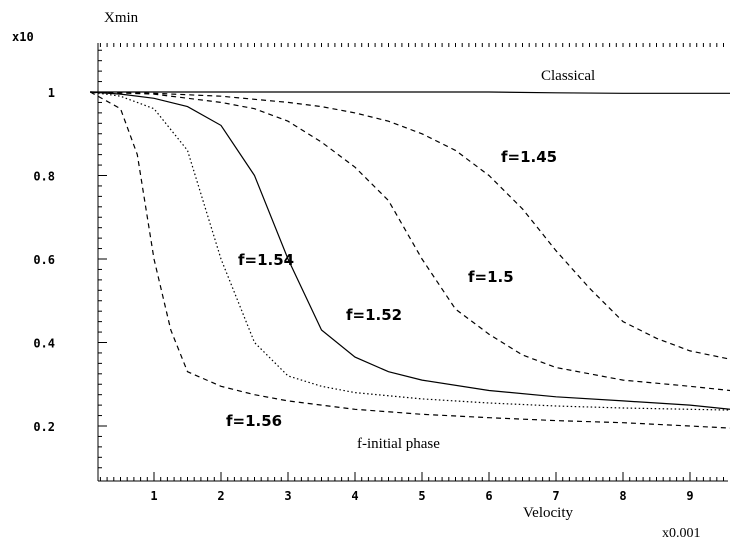 This screenshot has height=540, width=730. Describe the element at coordinates (491, 277) in the screenshot. I see `label-f-1-5: f=1.5` at that location.